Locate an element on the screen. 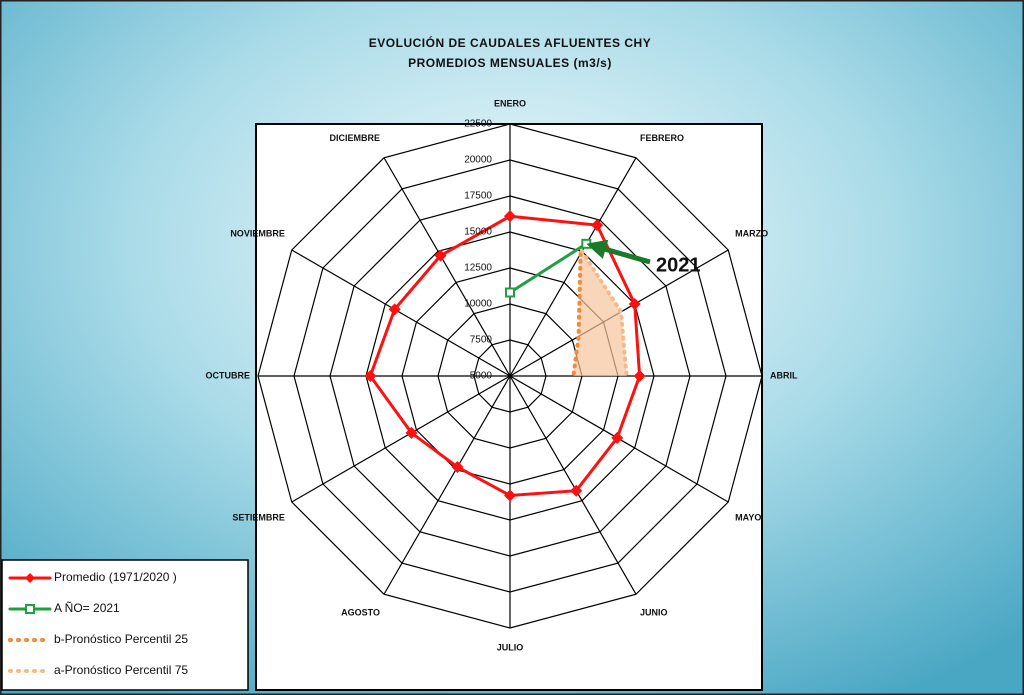 This screenshot has width=1024, height=695. legend-label: b-Pronóstico Percentil 25 is located at coordinates (121, 639).